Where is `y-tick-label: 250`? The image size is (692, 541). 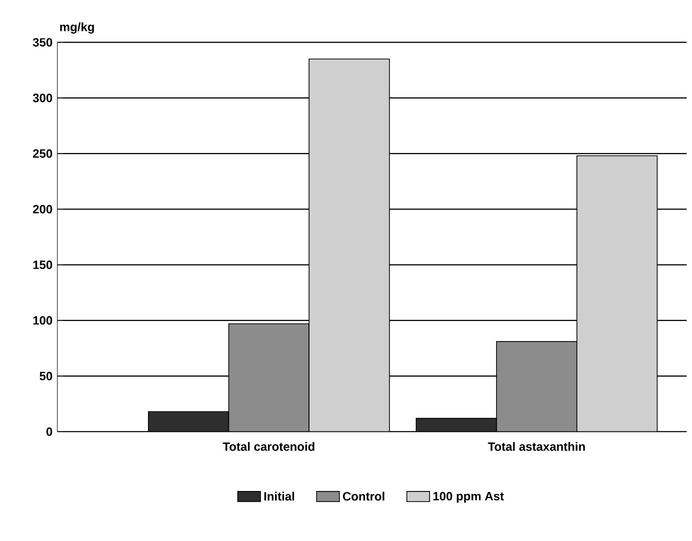 y-tick-label: 250 is located at coordinates (42, 153).